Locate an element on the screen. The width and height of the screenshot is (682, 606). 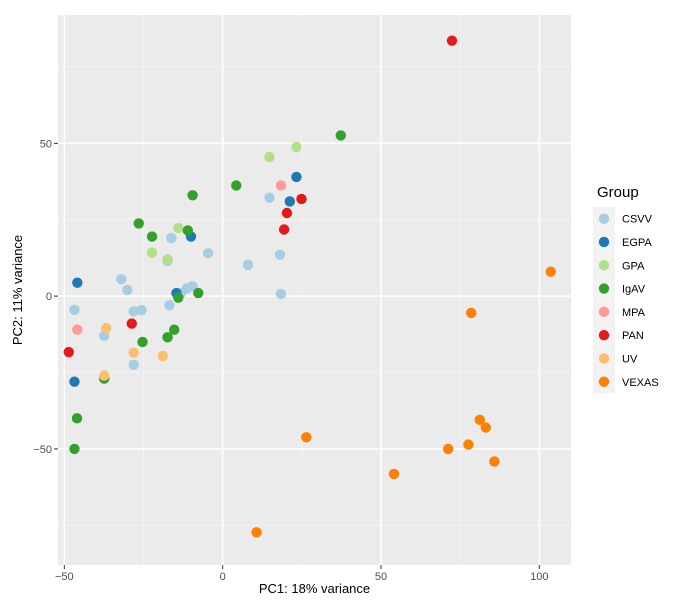
legend-key-csvv is located at coordinates (604, 218).